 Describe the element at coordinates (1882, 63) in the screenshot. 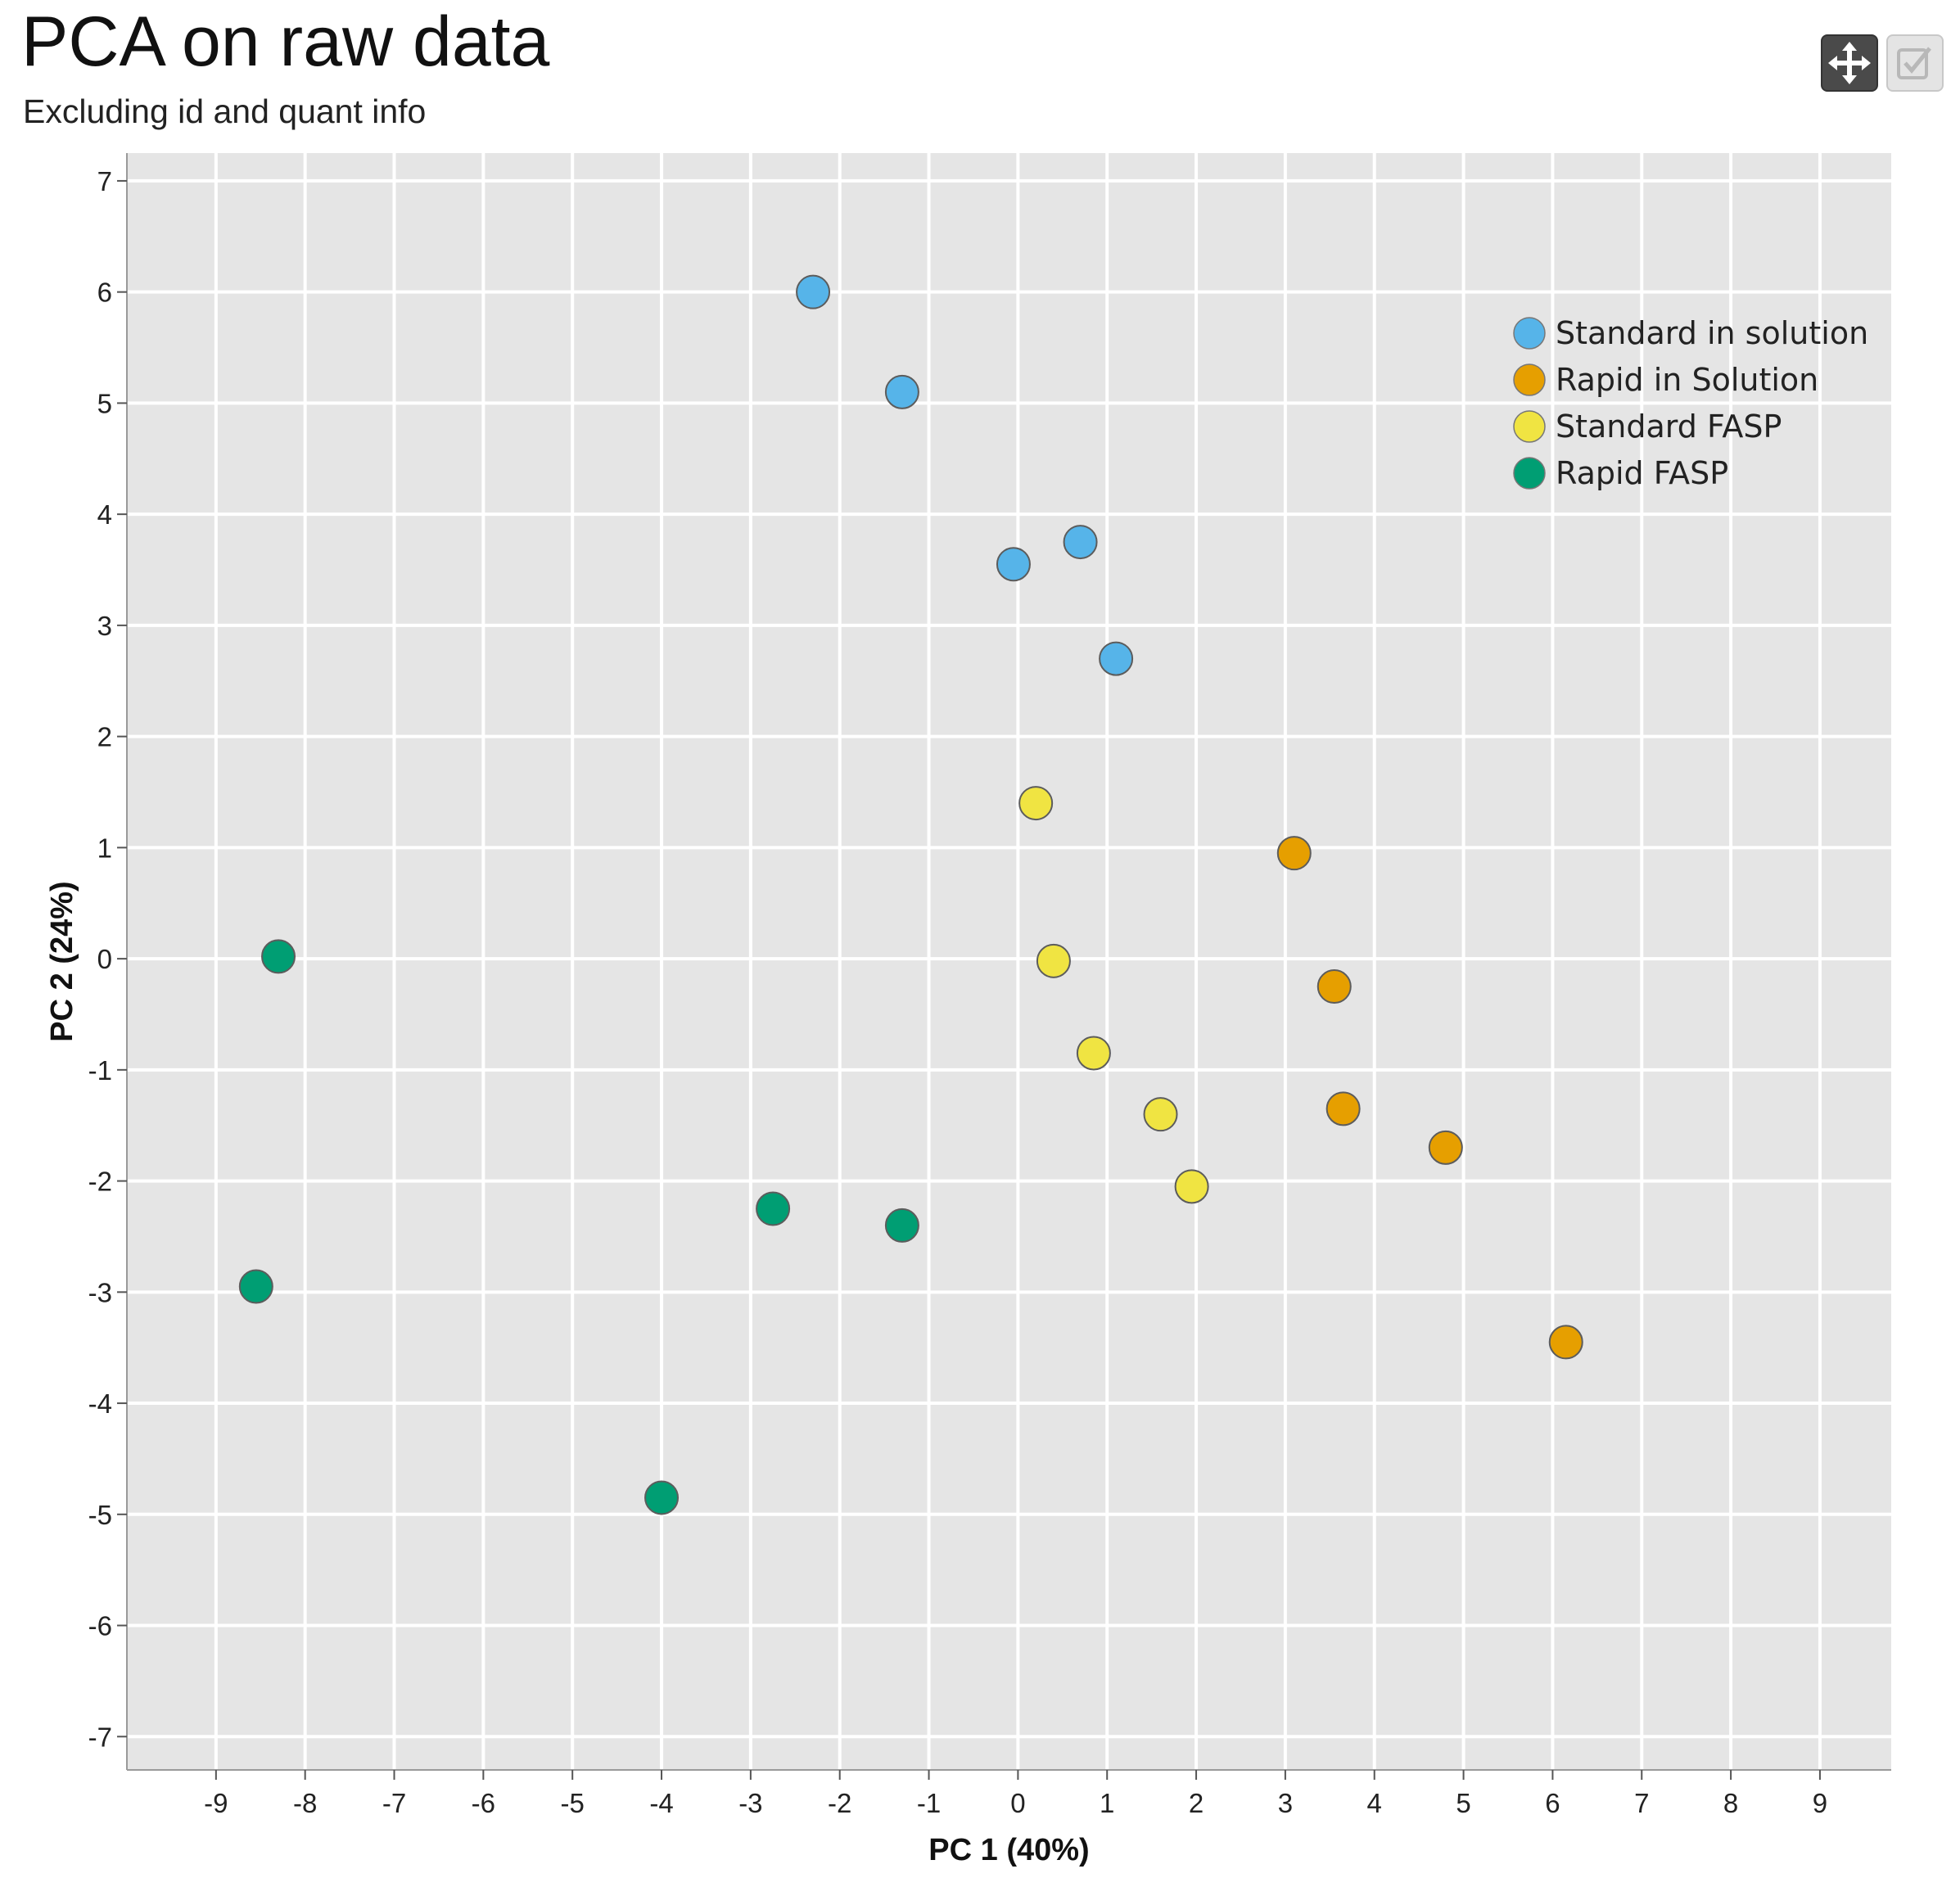

I see `chart-toolbar` at that location.